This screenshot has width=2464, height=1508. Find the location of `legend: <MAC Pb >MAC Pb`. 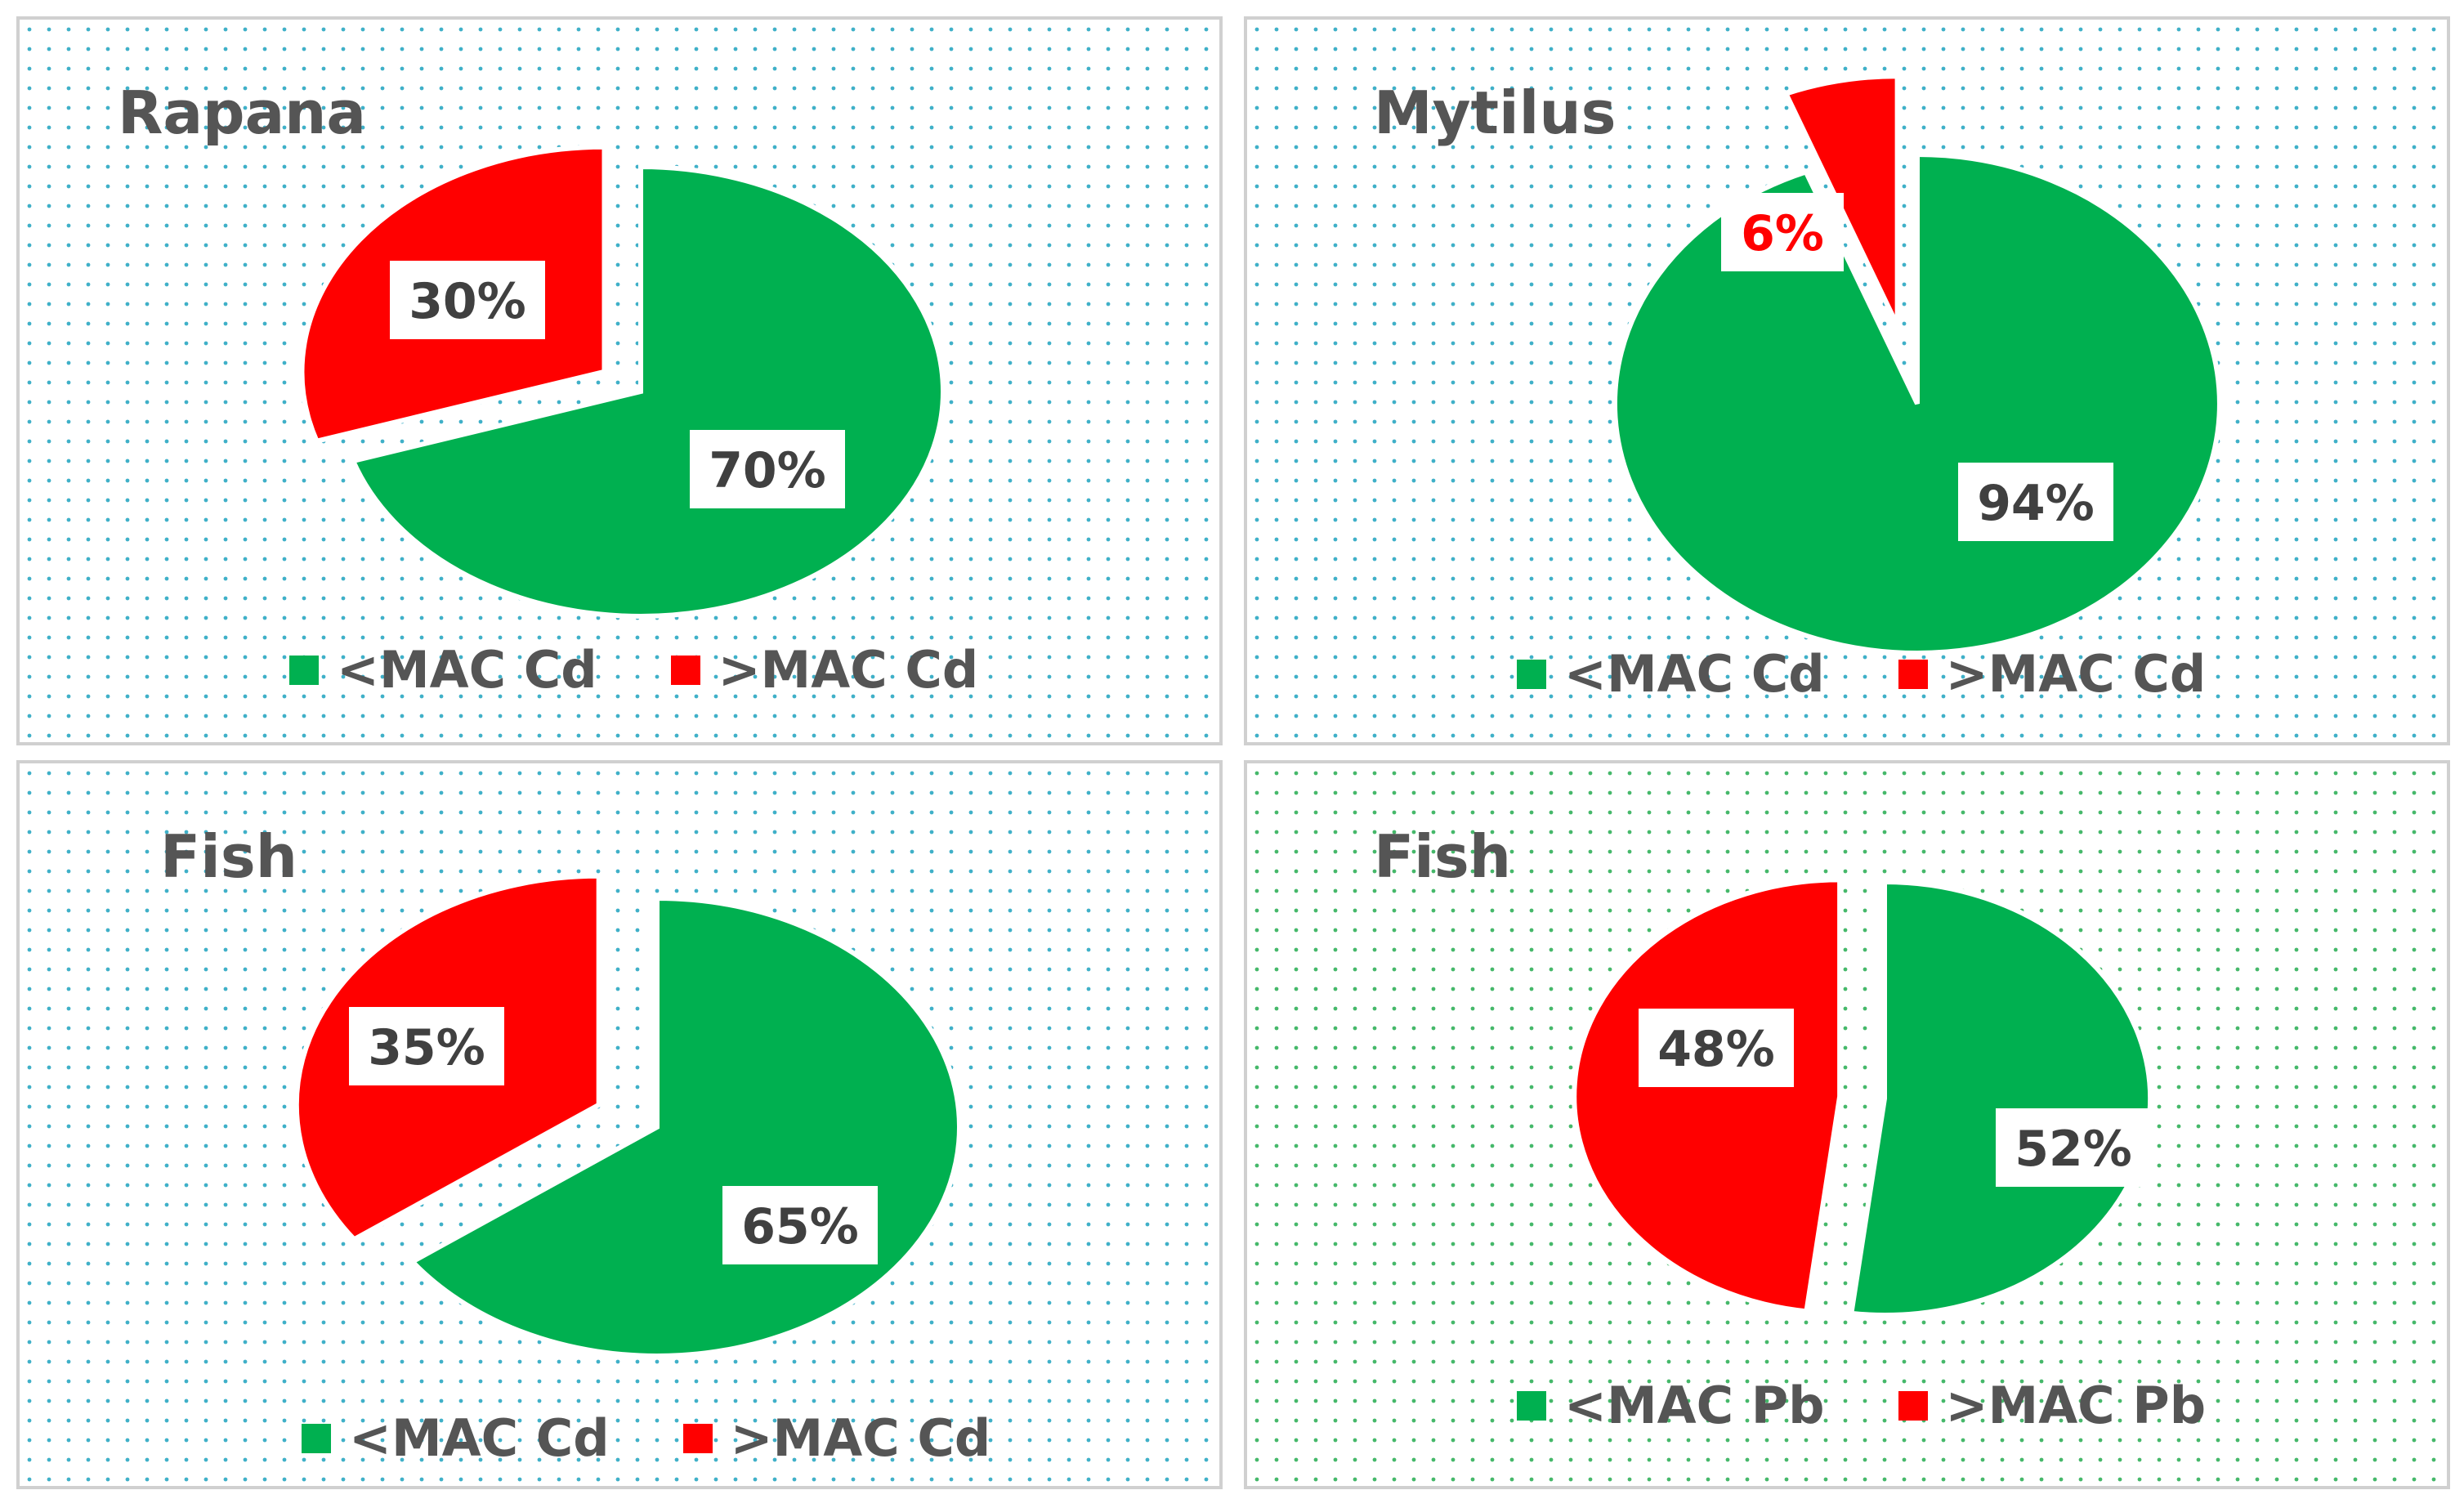

legend: <MAC Pb >MAC Pb is located at coordinates (1861, 1405).